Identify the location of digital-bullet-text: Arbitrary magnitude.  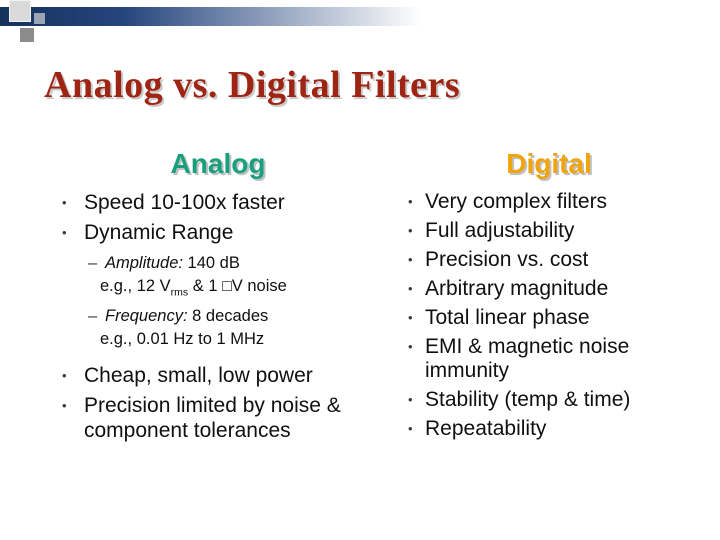
(517, 288).